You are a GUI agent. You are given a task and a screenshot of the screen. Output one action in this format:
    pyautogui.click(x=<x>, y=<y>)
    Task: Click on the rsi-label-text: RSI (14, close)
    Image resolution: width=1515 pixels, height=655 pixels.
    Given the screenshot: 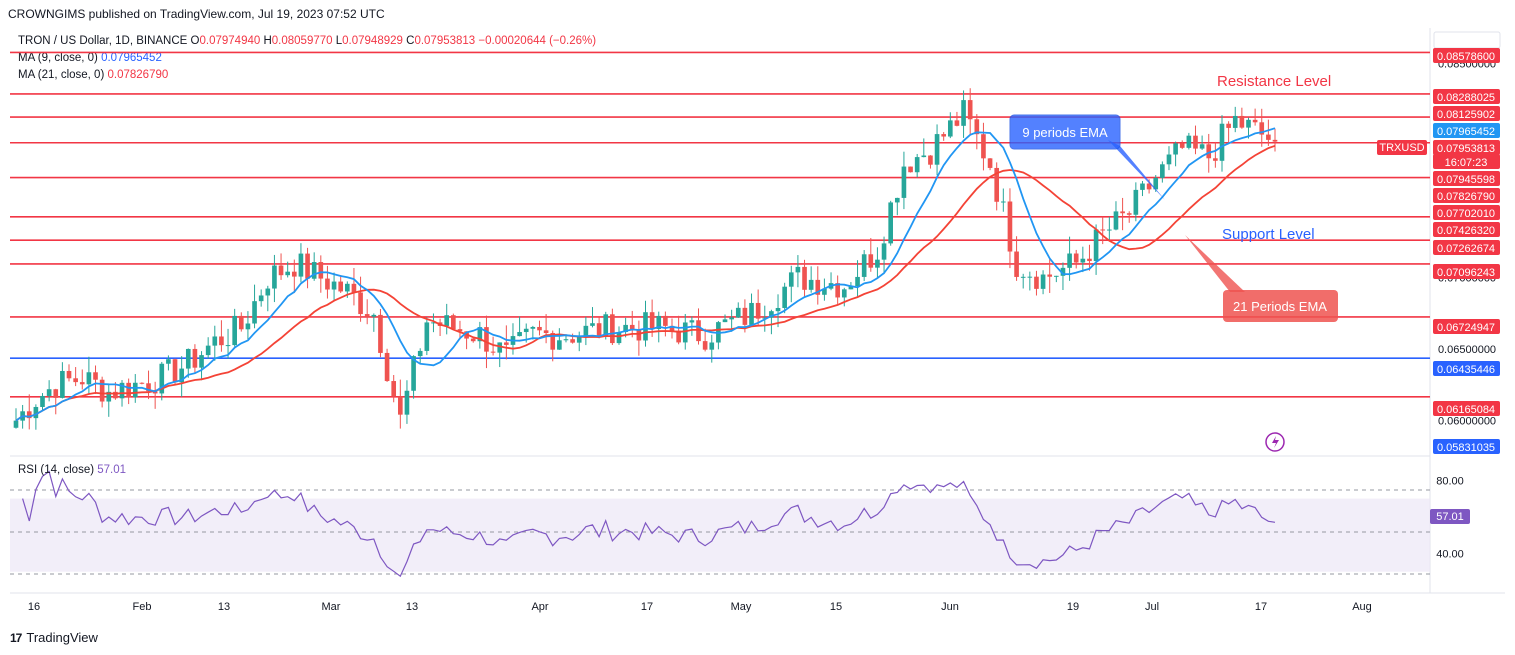 What is the action you would take?
    pyautogui.click(x=56, y=470)
    